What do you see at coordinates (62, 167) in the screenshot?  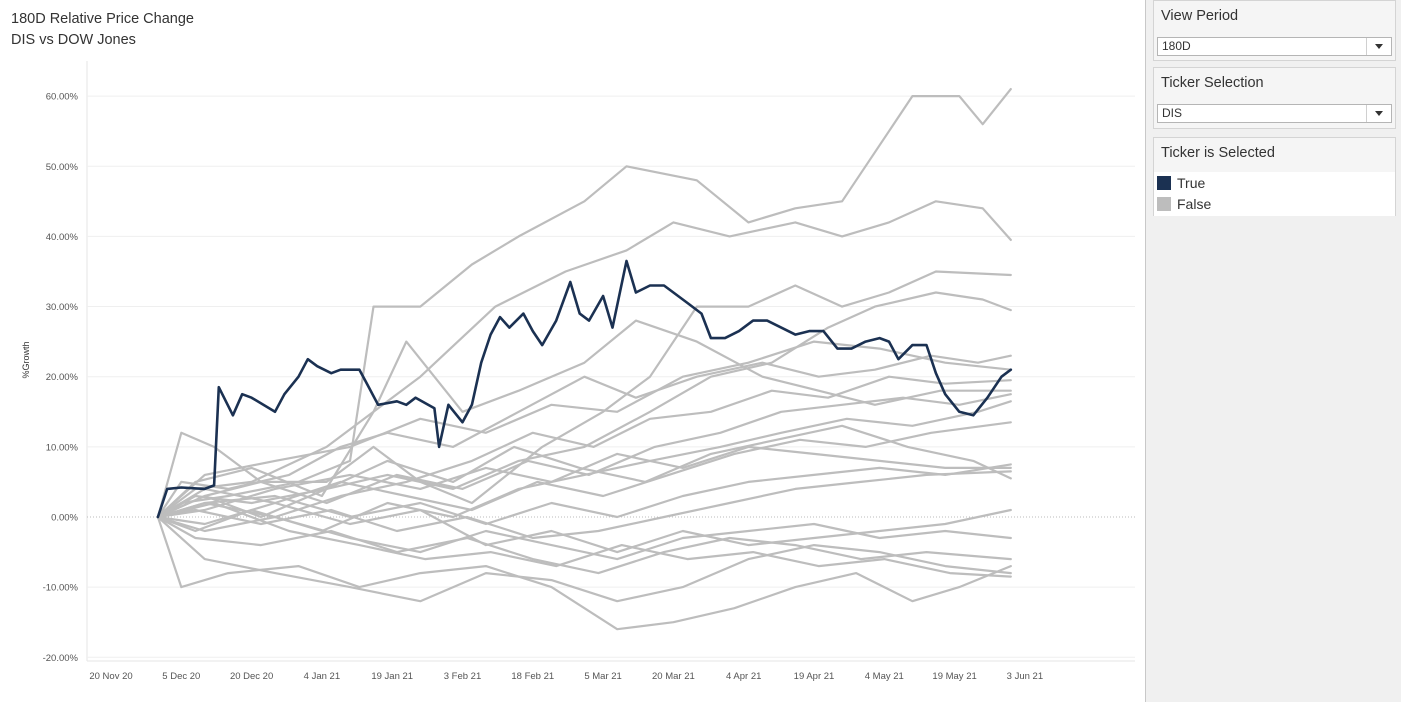 I see `y-tick-label: 50.00%` at bounding box center [62, 167].